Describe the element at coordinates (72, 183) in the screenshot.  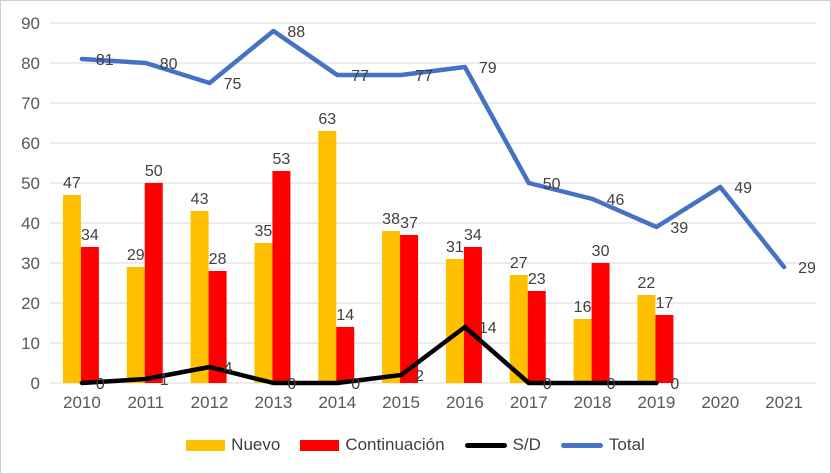
I see `data-label: 47` at that location.